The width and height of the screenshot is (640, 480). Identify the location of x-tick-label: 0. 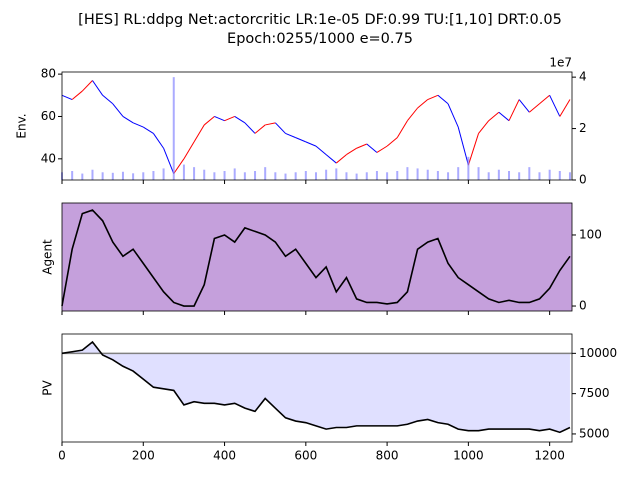
(62, 456).